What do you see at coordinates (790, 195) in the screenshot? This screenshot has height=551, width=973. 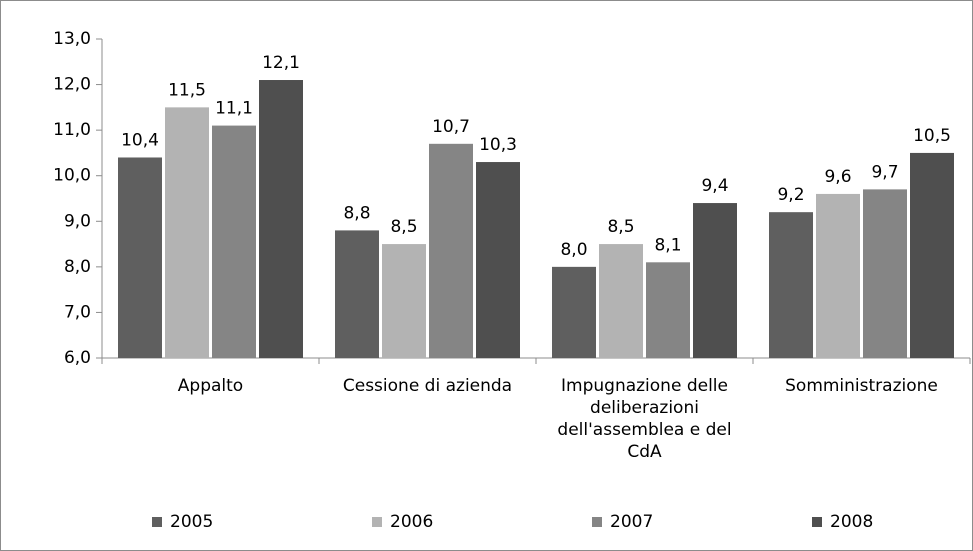 I see `data-label: 9,2` at bounding box center [790, 195].